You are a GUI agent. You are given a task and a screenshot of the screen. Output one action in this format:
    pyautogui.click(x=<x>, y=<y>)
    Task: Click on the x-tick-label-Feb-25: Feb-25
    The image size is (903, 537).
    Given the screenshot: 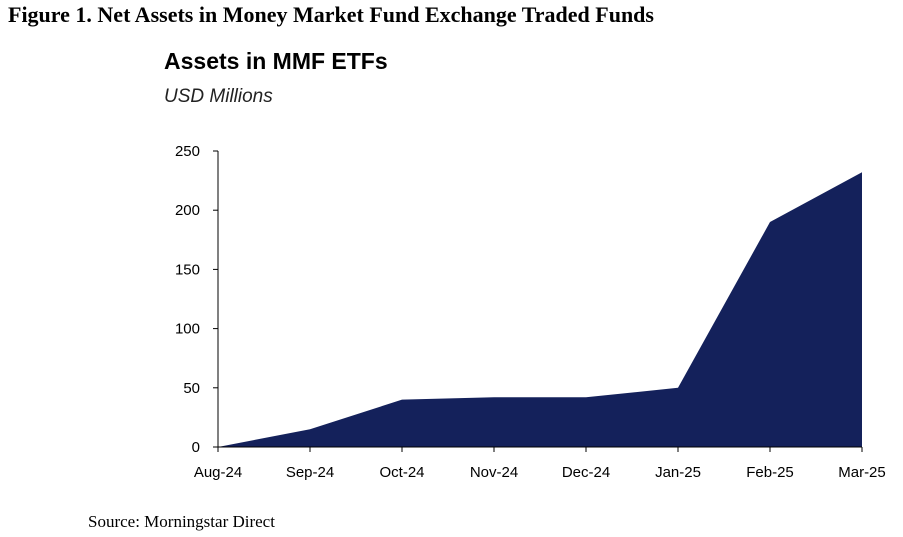 What is the action you would take?
    pyautogui.click(x=770, y=472)
    